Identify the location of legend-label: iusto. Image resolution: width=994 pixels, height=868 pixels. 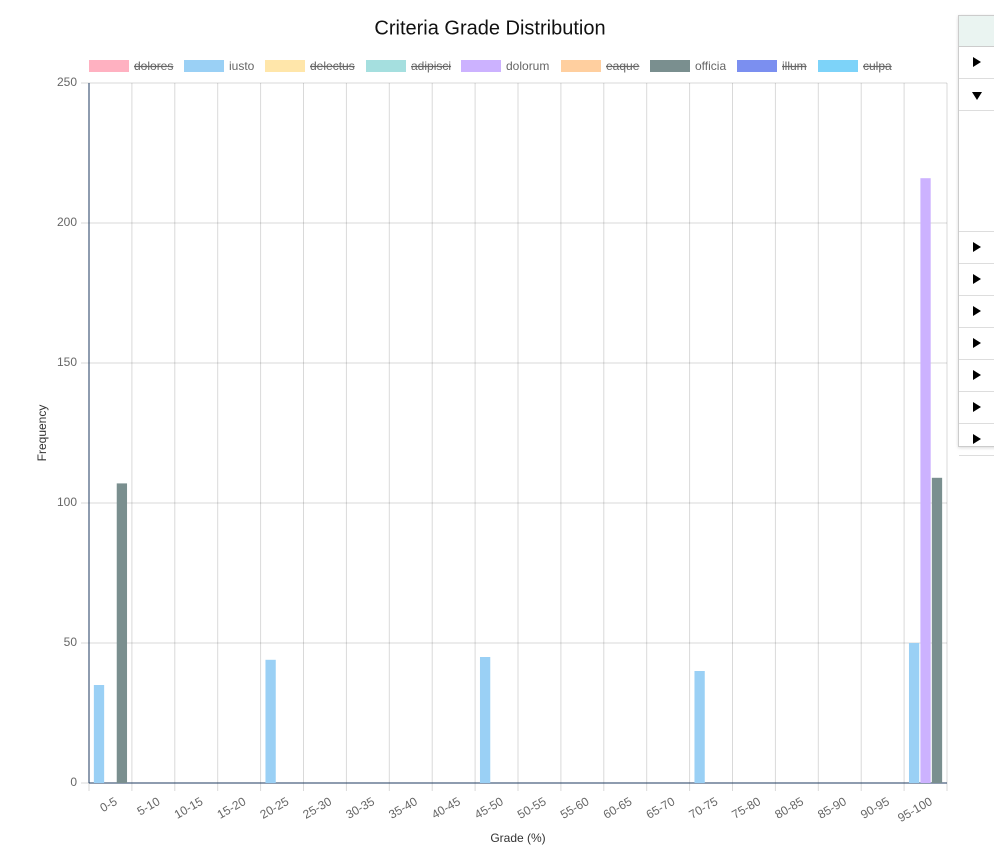
(242, 66).